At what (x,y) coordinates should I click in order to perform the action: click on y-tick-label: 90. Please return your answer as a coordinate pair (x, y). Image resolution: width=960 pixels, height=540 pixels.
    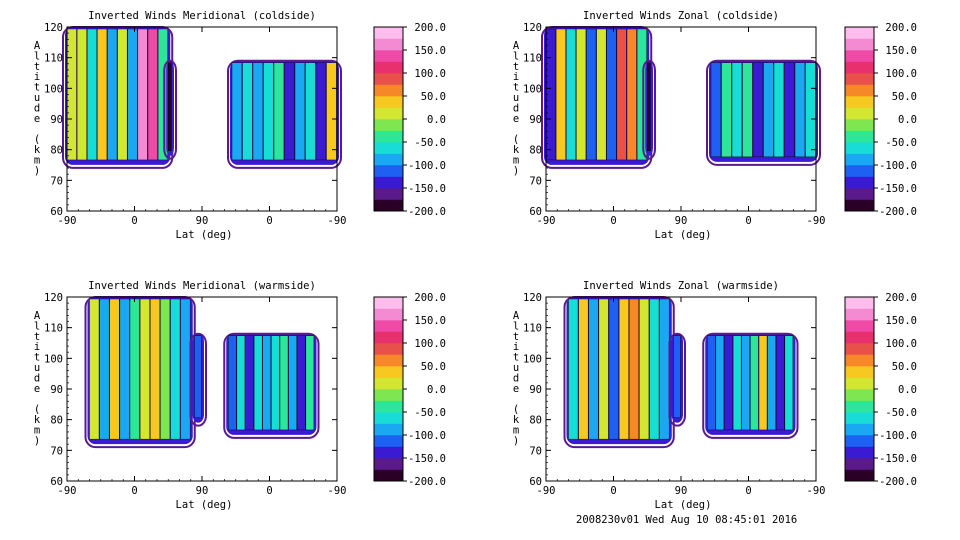
    Looking at the image, I should click on (535, 390).